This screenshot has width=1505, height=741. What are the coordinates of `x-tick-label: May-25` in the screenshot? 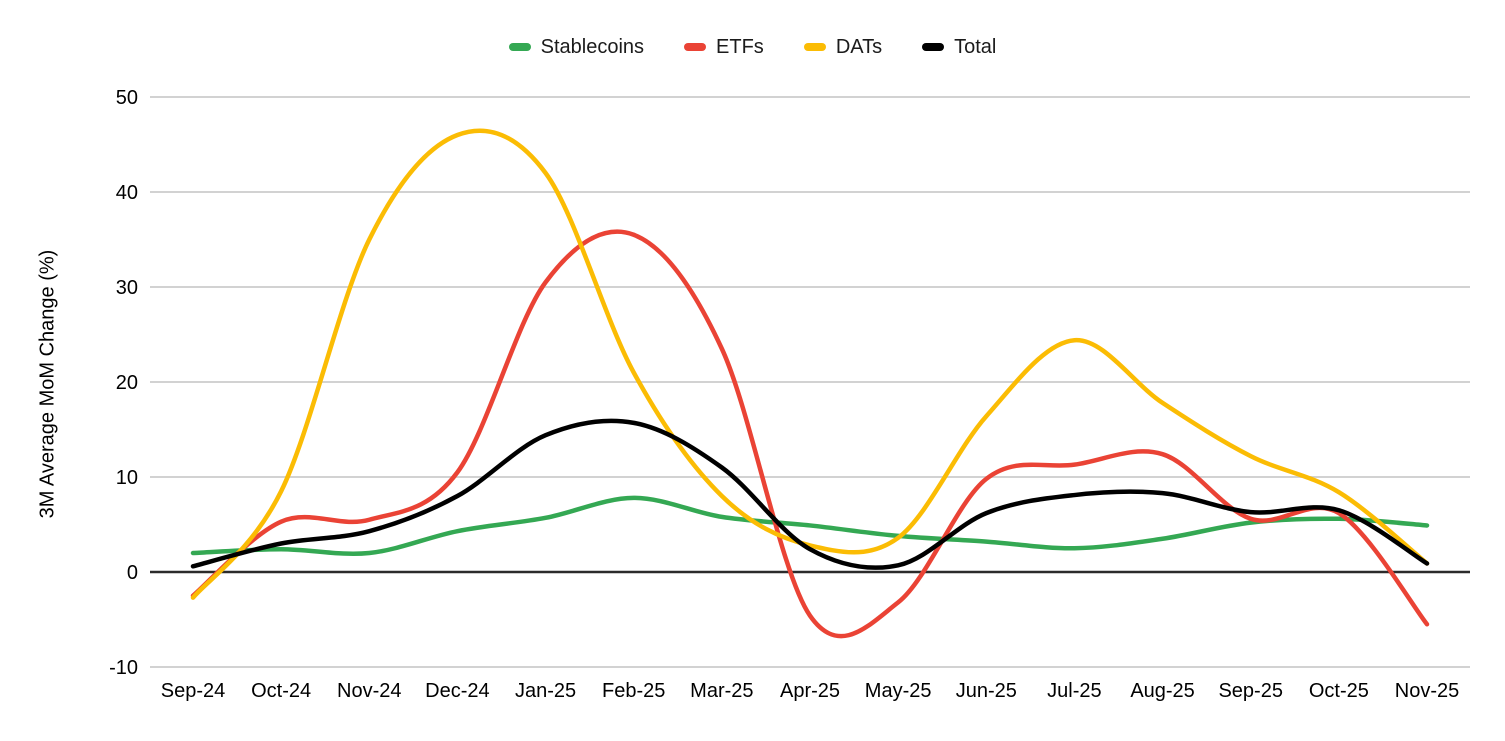 It's located at (898, 691).